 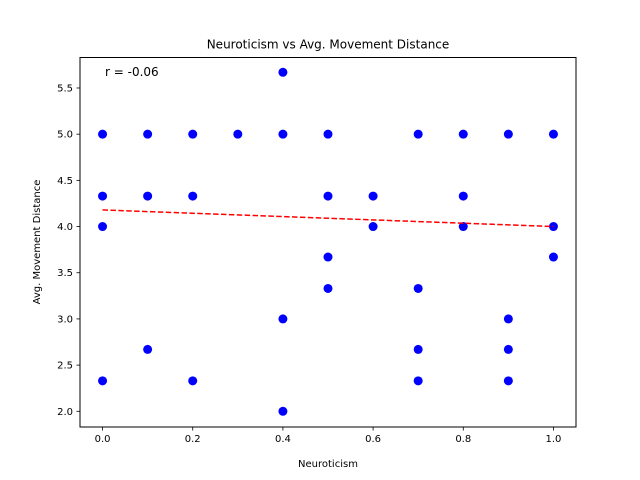 What do you see at coordinates (283, 439) in the screenshot?
I see `x-tick-label: 0.4` at bounding box center [283, 439].